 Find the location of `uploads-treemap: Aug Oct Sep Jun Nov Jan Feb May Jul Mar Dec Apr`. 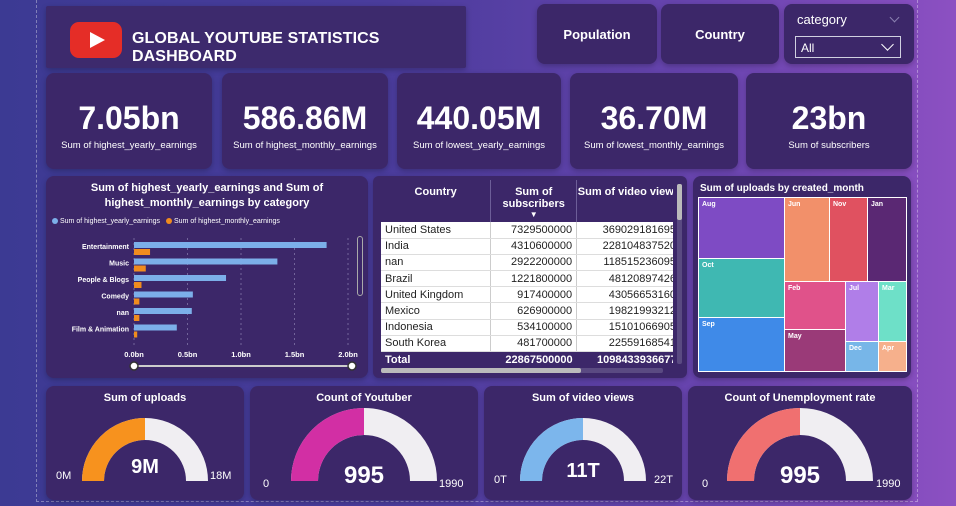

uploads-treemap: Aug Oct Sep Jun Nov Jan Feb May Jul Mar Dec Apr is located at coordinates (802, 284).